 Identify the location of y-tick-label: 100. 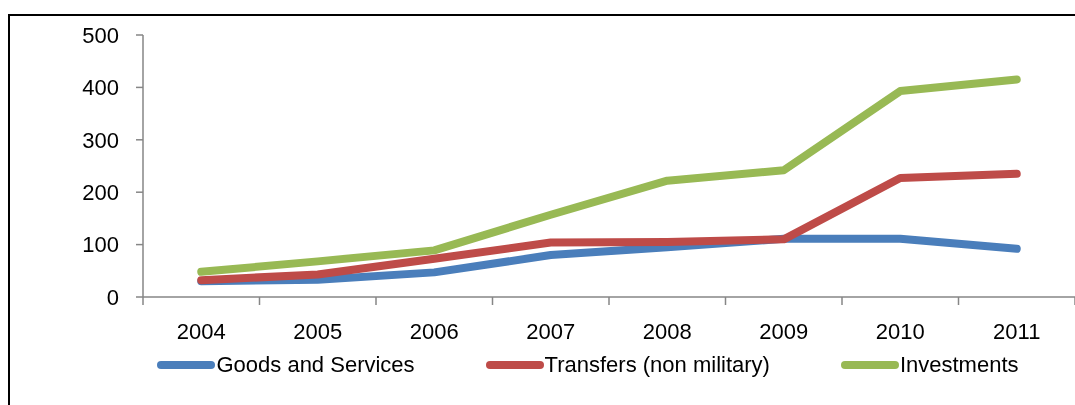
(100, 245).